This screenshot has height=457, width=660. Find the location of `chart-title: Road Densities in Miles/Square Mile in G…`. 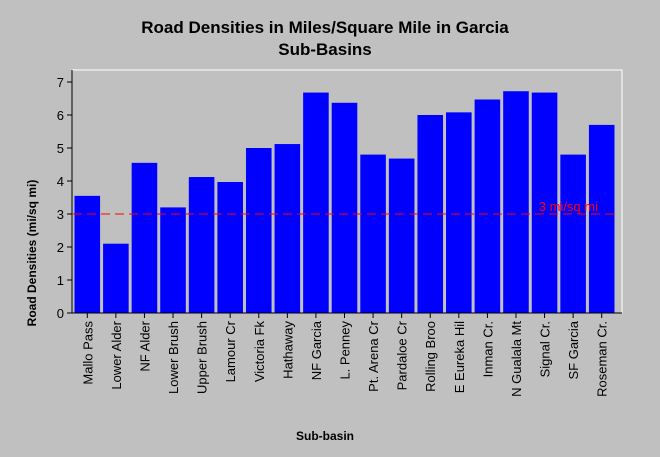

chart-title: Road Densities in Miles/Square Mile in G… is located at coordinates (325, 27).